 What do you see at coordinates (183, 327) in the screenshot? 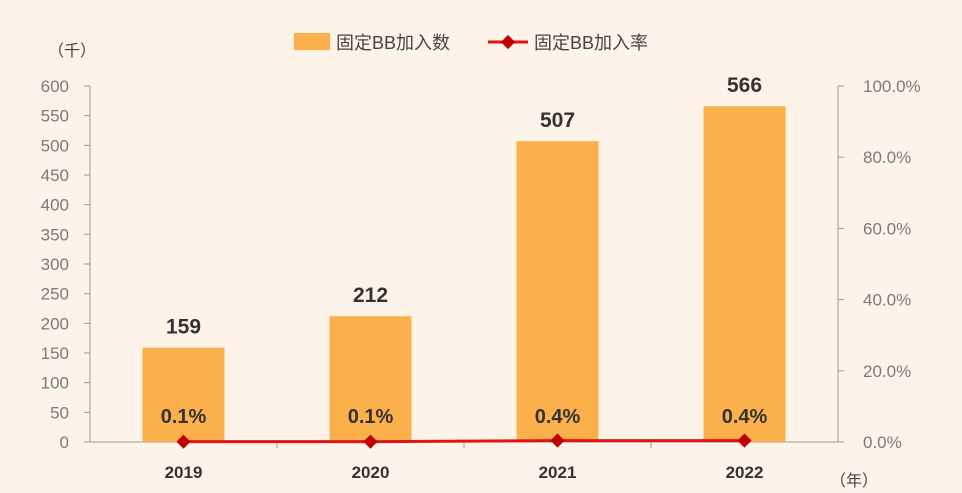
I see `bar-value-label: 159` at bounding box center [183, 327].